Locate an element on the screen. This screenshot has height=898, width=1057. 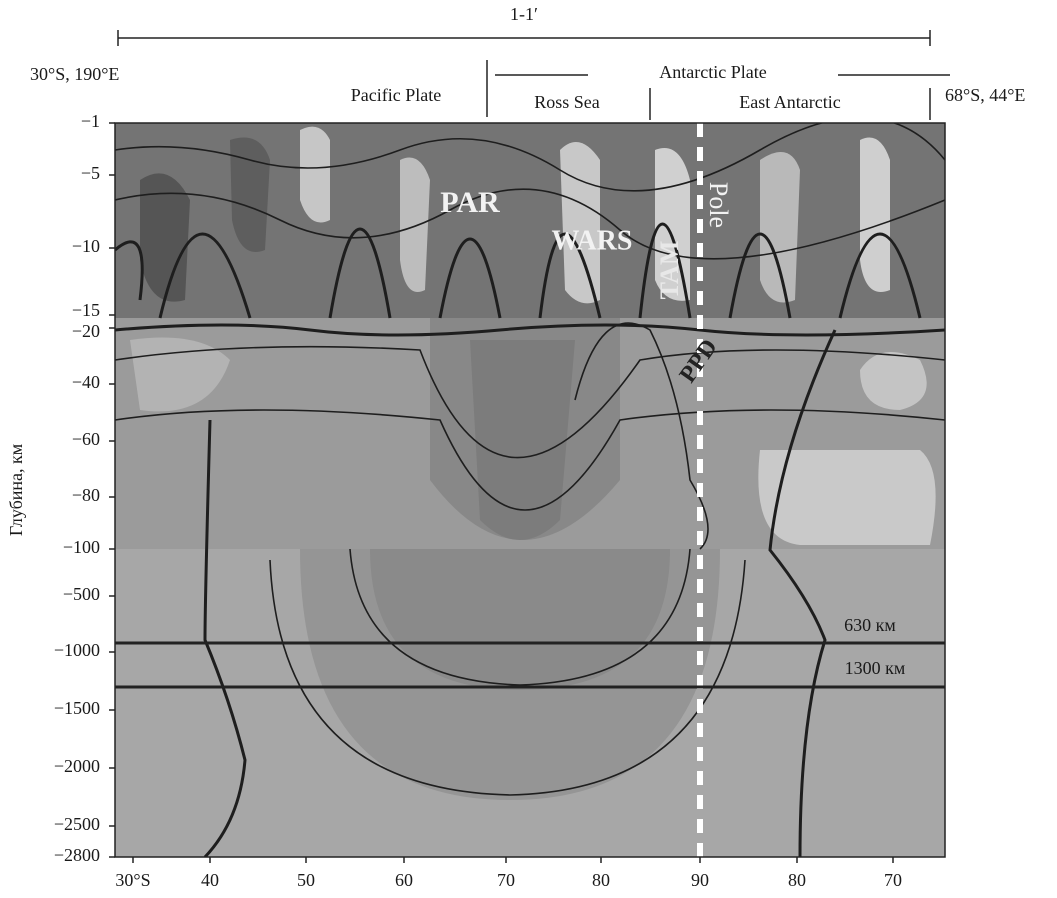
annotation: 630 км is located at coordinates (870, 625).